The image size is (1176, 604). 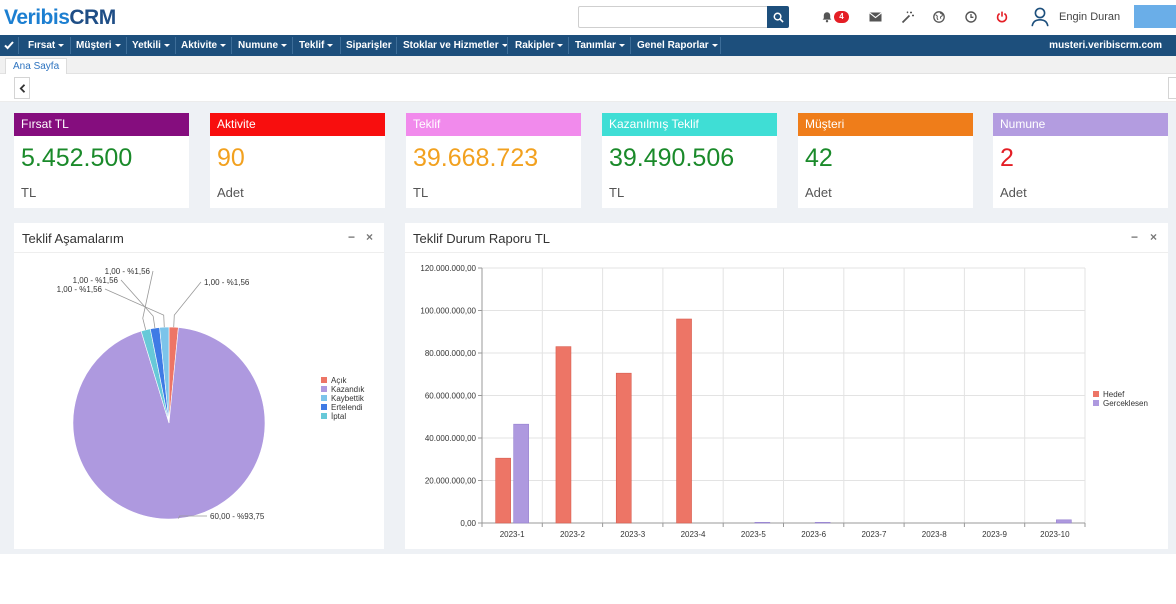 I want to click on language-button, so click(x=939, y=17).